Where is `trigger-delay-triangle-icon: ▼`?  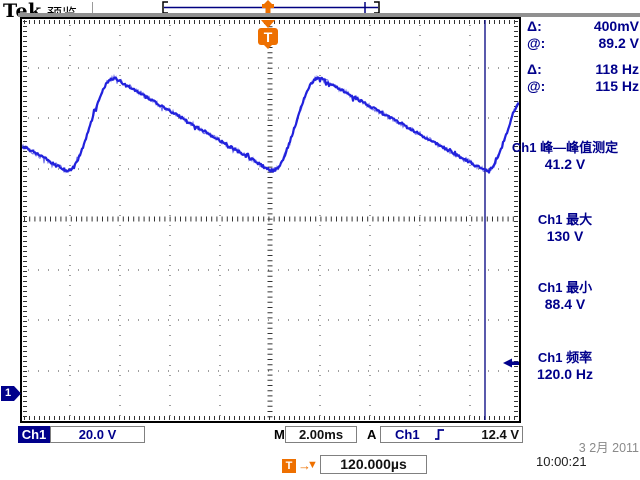
trigger-delay-triangle-icon: ▼ is located at coordinates (312, 465).